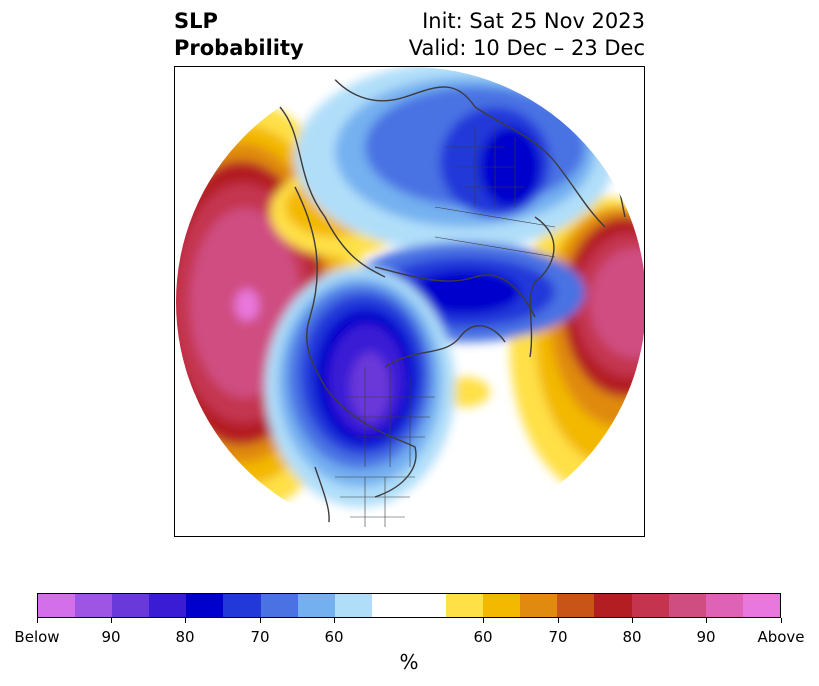 Image resolution: width=819 pixels, height=686 pixels. What do you see at coordinates (533, 21) in the screenshot?
I see `init-date: Init: Sat 25 Nov 2023` at bounding box center [533, 21].